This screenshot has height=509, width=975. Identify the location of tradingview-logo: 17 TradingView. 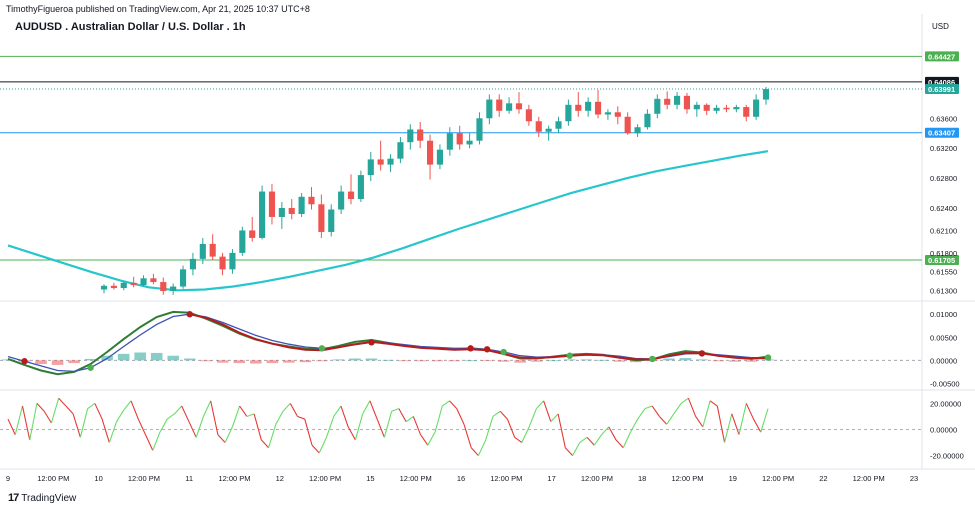
(42, 498).